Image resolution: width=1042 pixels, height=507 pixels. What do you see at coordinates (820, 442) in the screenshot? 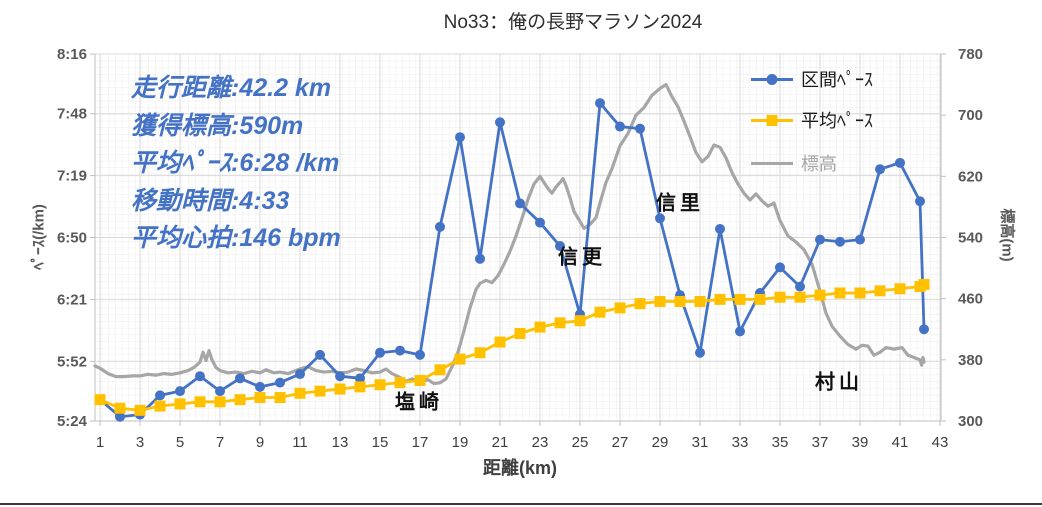
I see `x-tick-label: 37` at bounding box center [820, 442].